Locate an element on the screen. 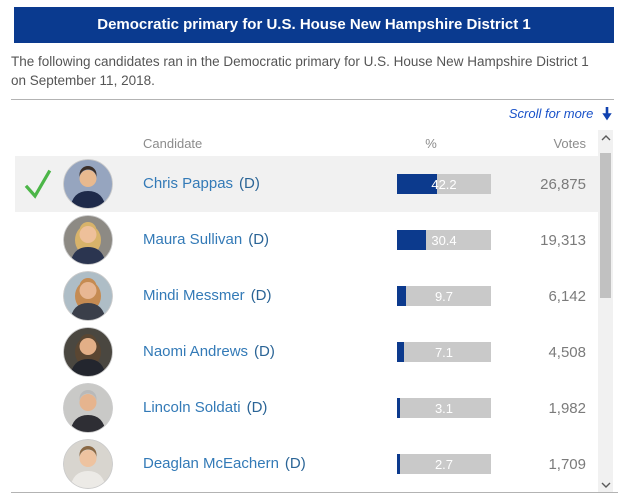  candidate-name-link: Deaglan McEachern is located at coordinates (211, 463).